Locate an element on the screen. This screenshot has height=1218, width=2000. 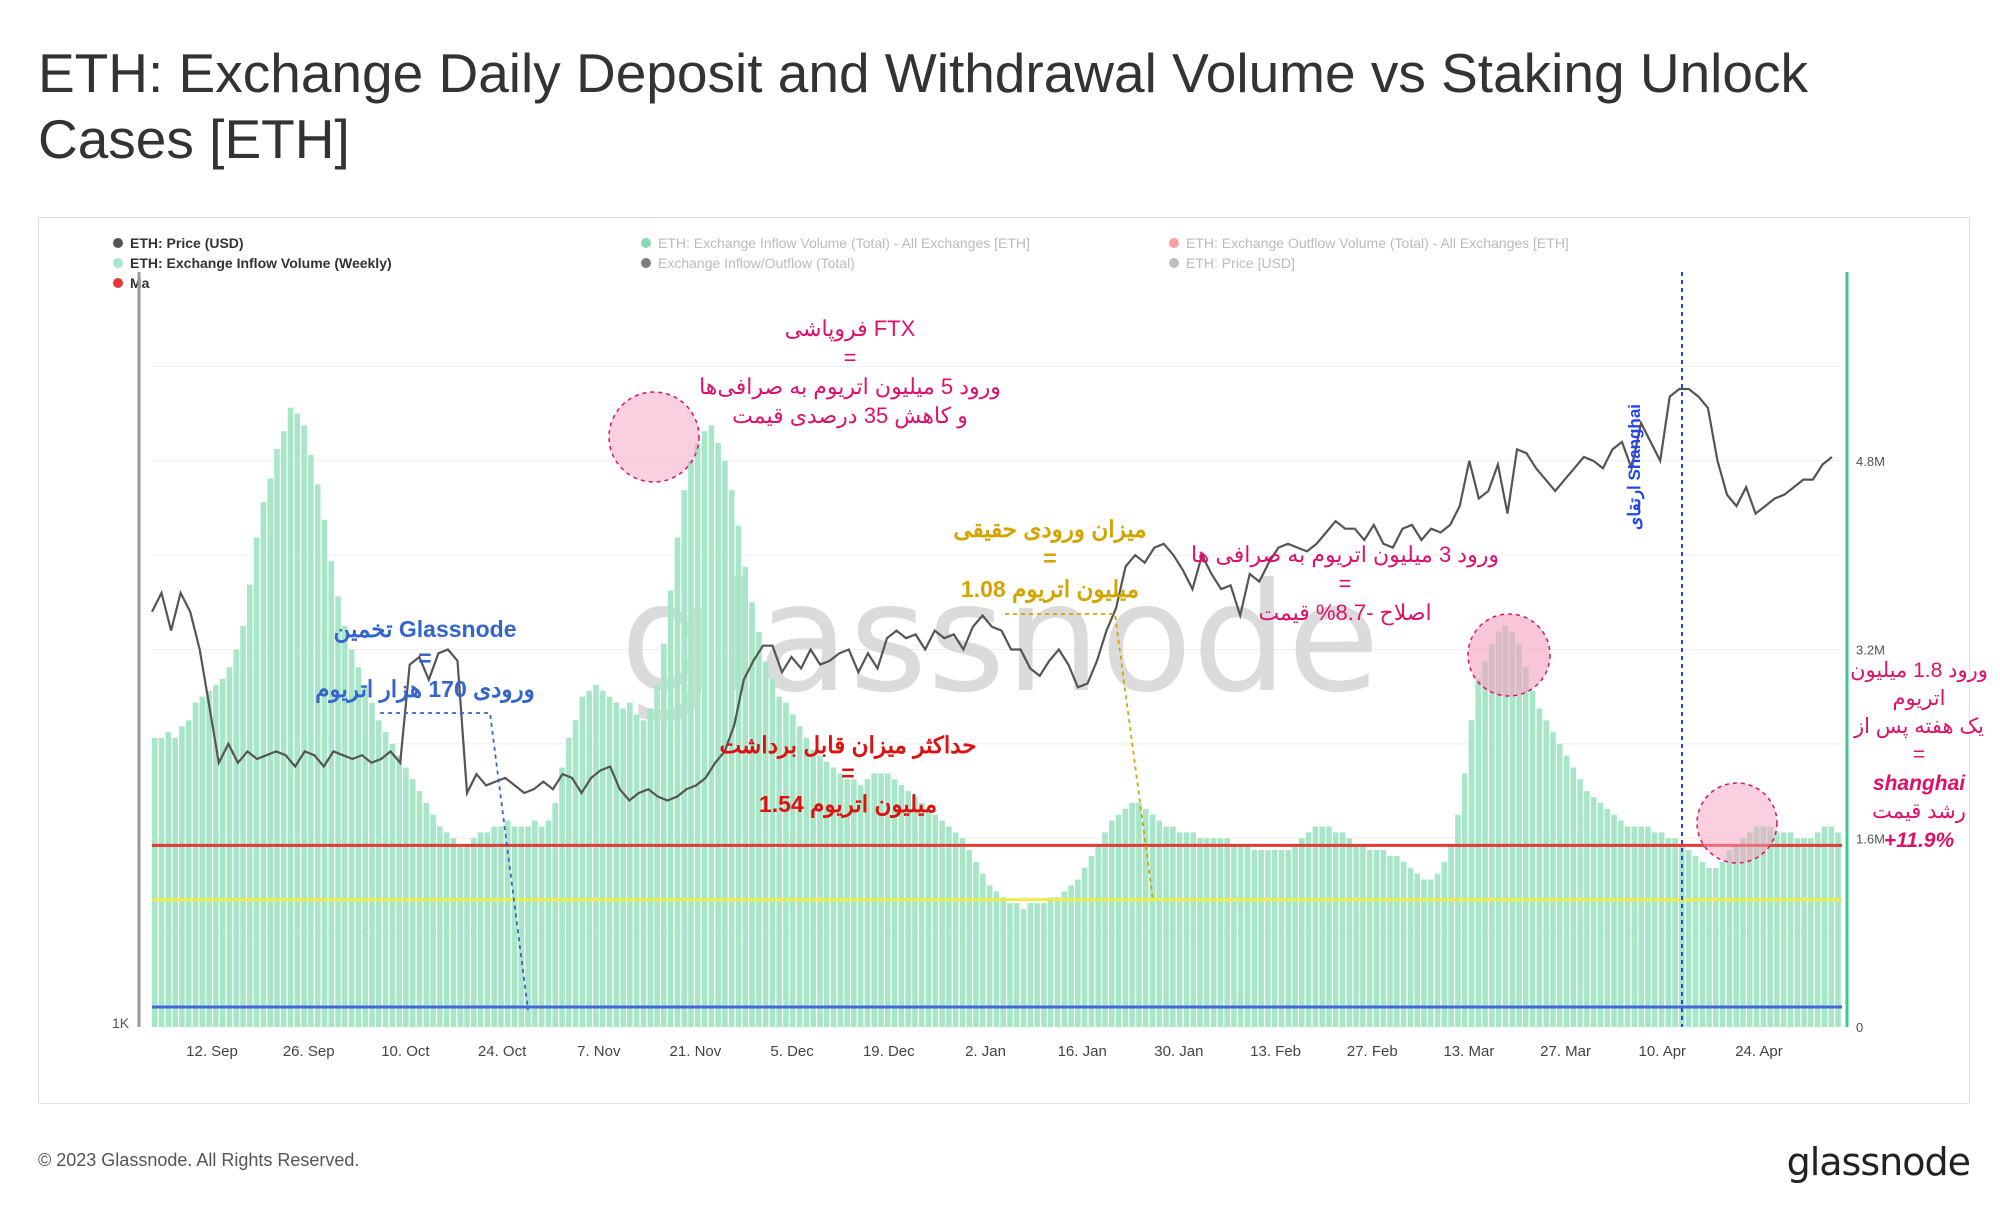
svg-text: 1.54 میلیون اتریوم is located at coordinates (848, 805).